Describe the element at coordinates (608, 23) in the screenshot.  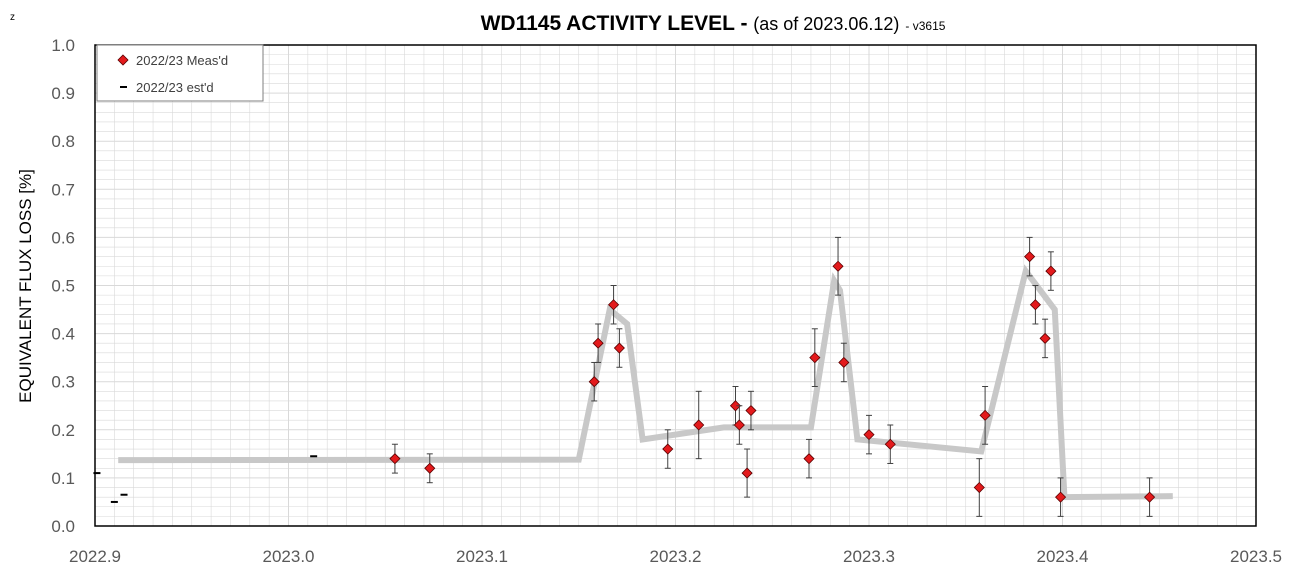
I see `chart-title-main: WD1145 ACTIVITY LEVEL` at that location.